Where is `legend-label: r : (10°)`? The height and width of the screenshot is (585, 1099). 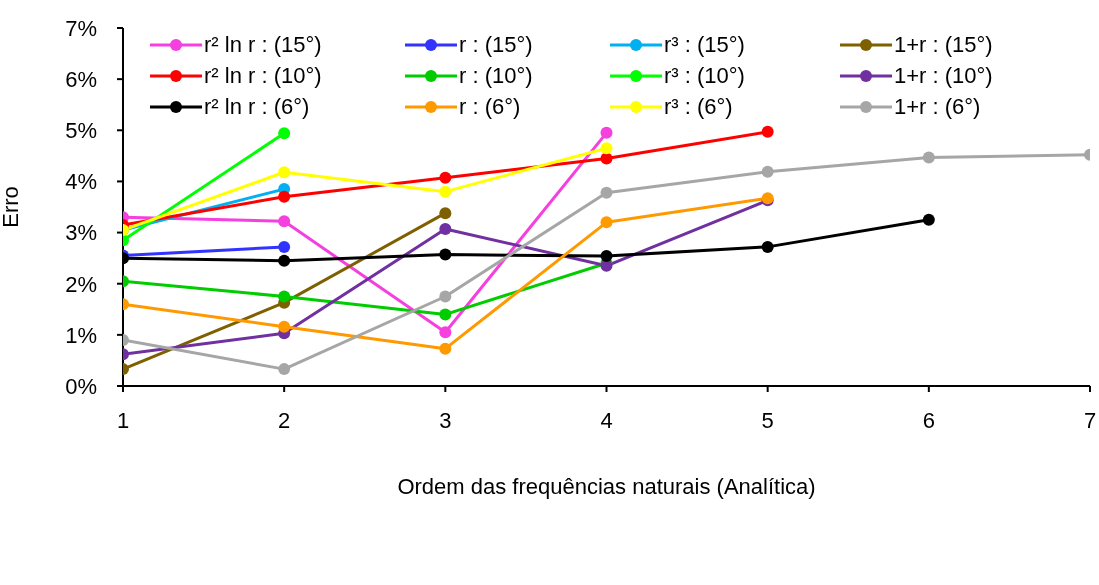
legend-label: r : (10°) is located at coordinates (496, 75).